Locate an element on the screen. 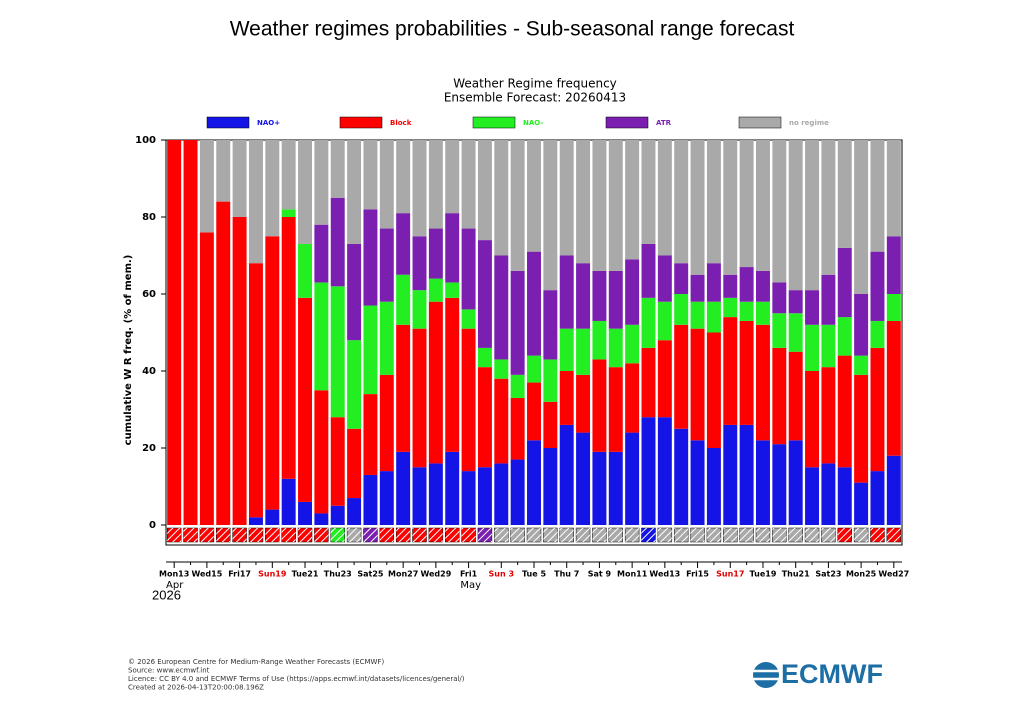  x-tick-label: Thu21 is located at coordinates (796, 574).